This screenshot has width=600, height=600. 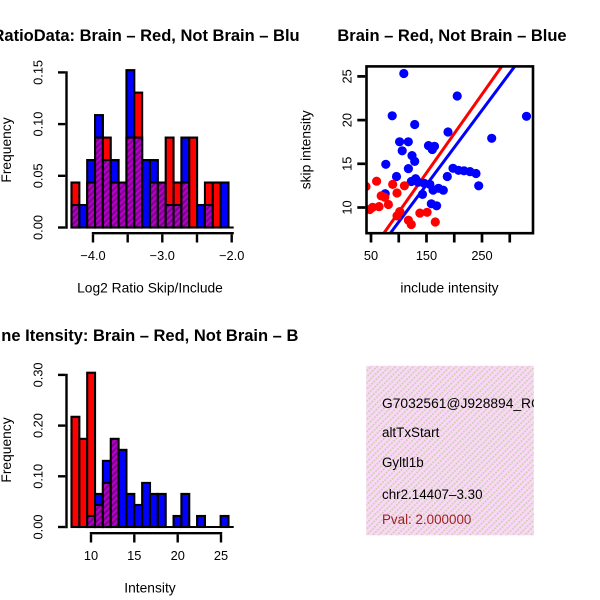 I want to click on svg-text: altTxStart, so click(x=411, y=432).